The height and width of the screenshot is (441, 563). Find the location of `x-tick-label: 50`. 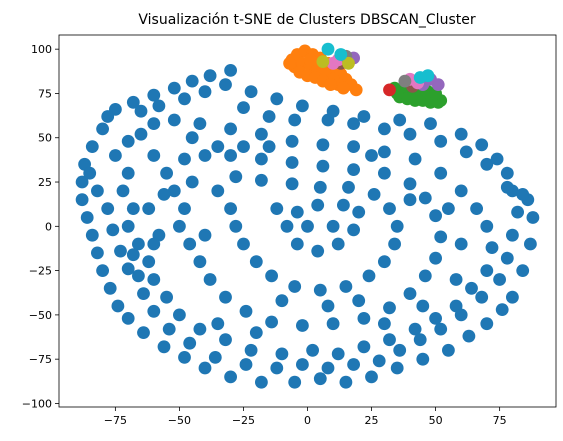

x-tick-label: 50 is located at coordinates (436, 420).